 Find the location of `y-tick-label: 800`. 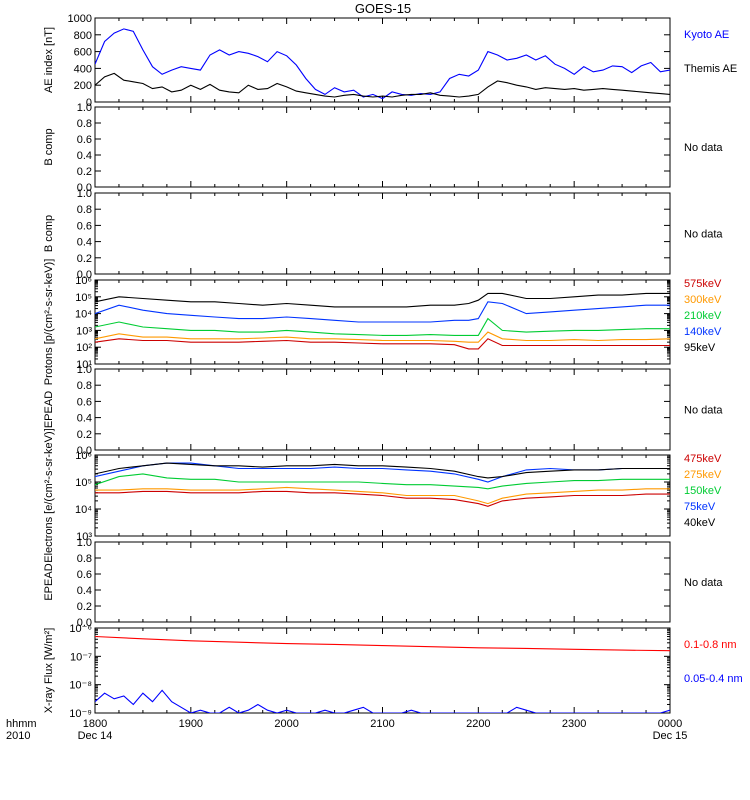

y-tick-label: 800 is located at coordinates (83, 36).